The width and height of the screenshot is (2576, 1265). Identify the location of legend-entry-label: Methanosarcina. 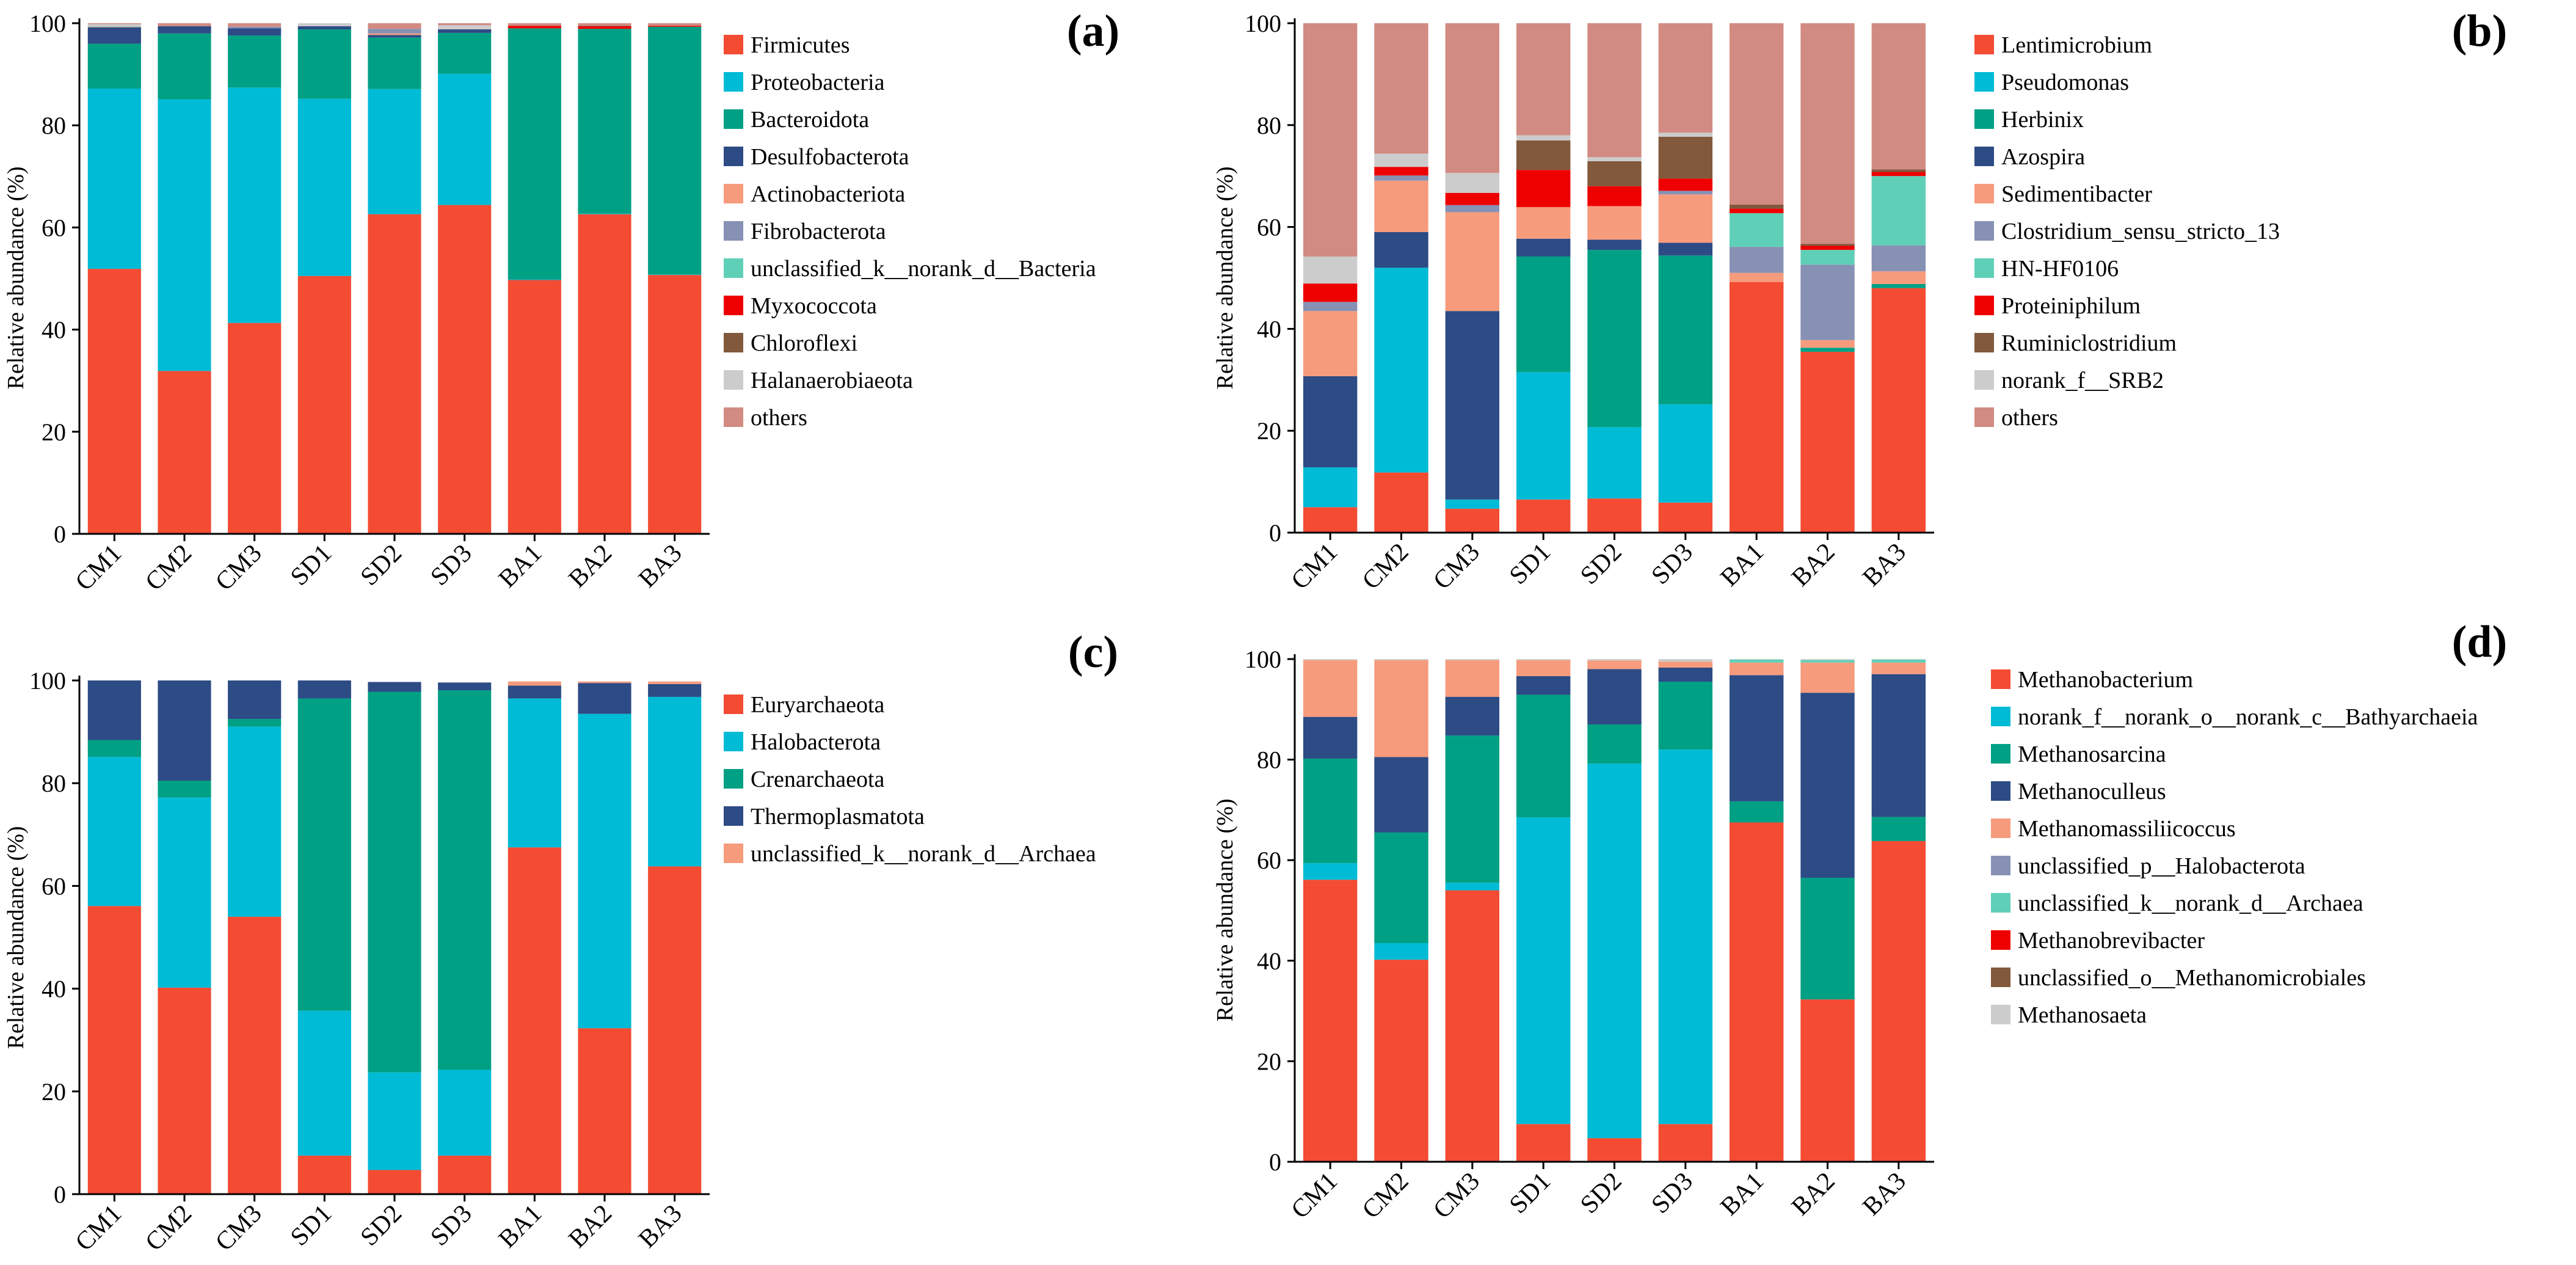
(2092, 754).